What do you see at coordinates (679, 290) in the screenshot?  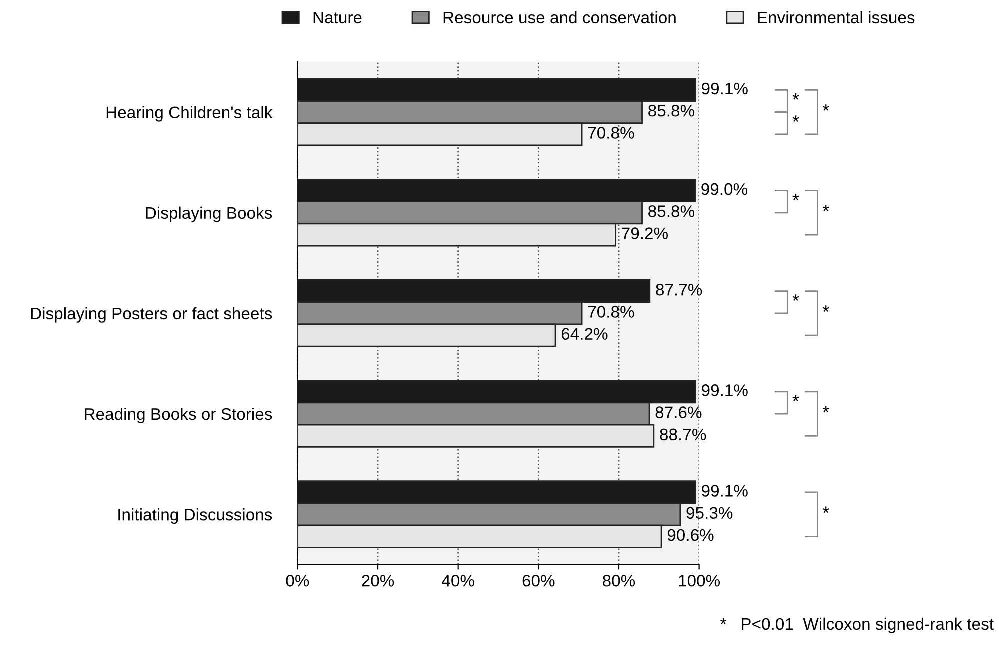 I see `data-label: 87.7%` at bounding box center [679, 290].